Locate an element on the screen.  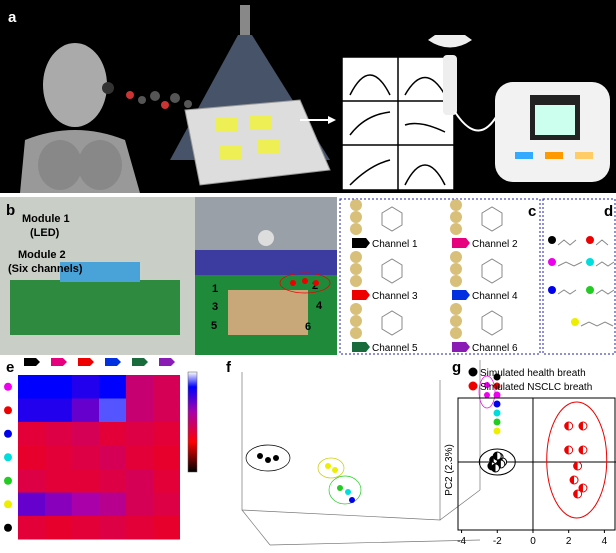
channel-label: Channel 5 is located at coordinates (395, 348).